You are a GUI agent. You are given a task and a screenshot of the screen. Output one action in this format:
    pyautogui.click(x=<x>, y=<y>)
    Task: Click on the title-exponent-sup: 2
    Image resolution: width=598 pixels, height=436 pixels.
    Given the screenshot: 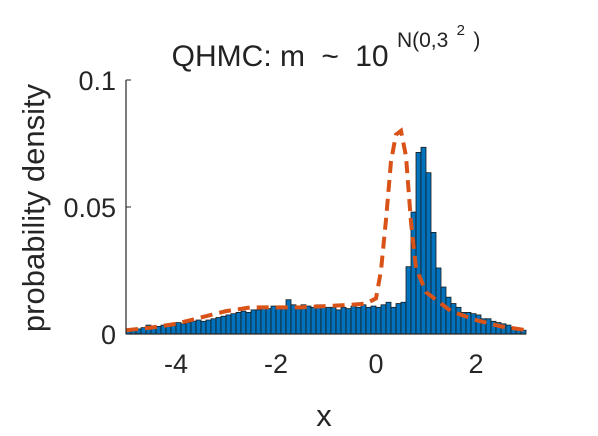 What is the action you would take?
    pyautogui.click(x=461, y=30)
    